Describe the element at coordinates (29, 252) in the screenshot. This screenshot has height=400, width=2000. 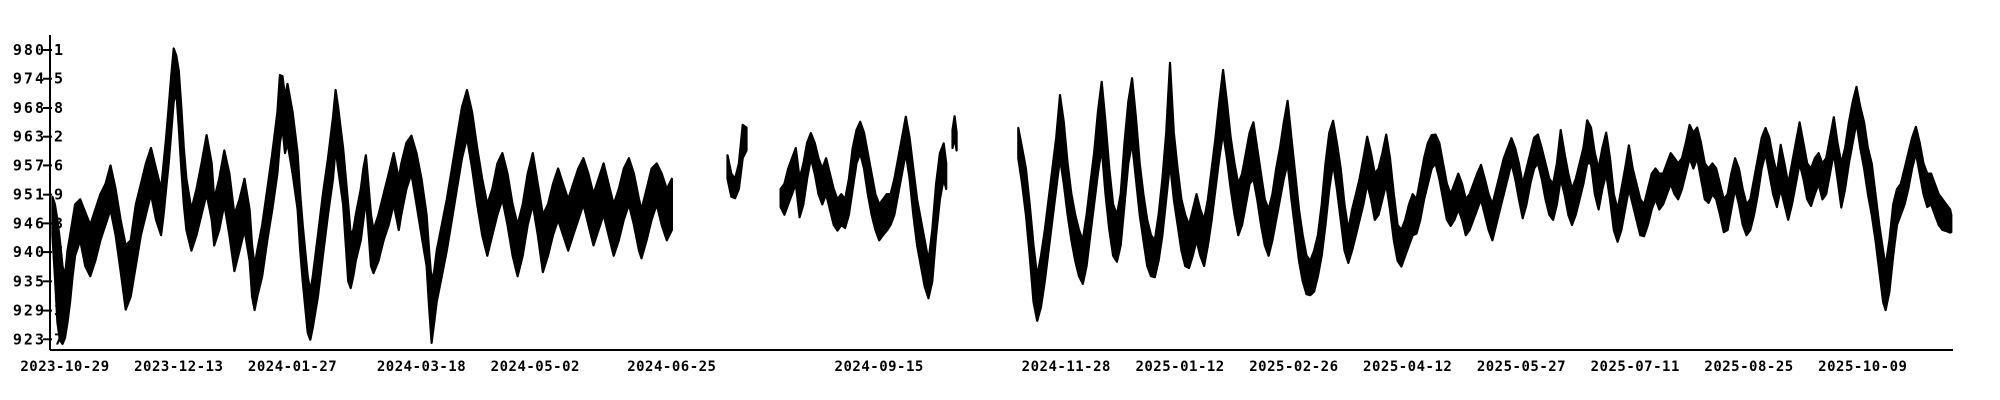
I see `y-tick-label-int: 940` at that location.